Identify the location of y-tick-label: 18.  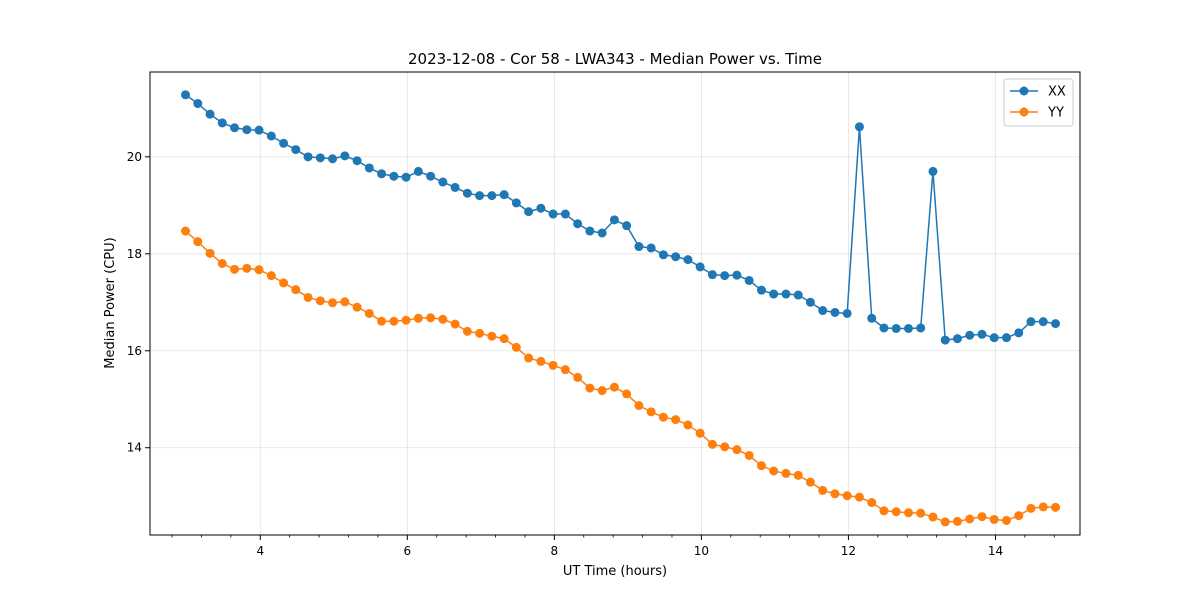
(134, 254).